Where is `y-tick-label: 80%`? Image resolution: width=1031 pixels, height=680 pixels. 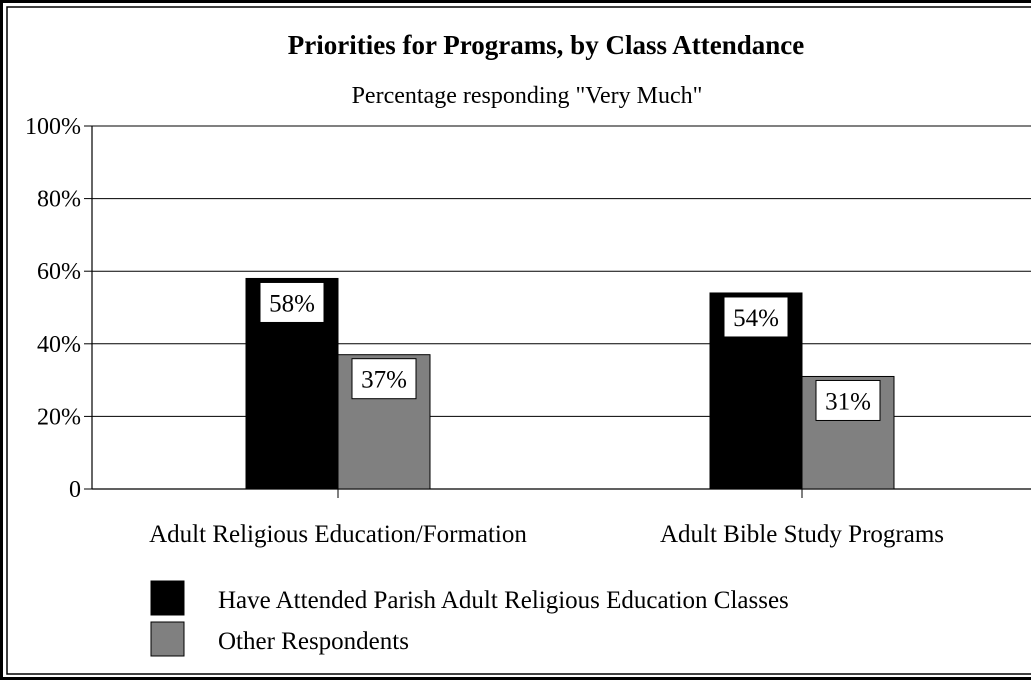 y-tick-label: 80% is located at coordinates (59, 200).